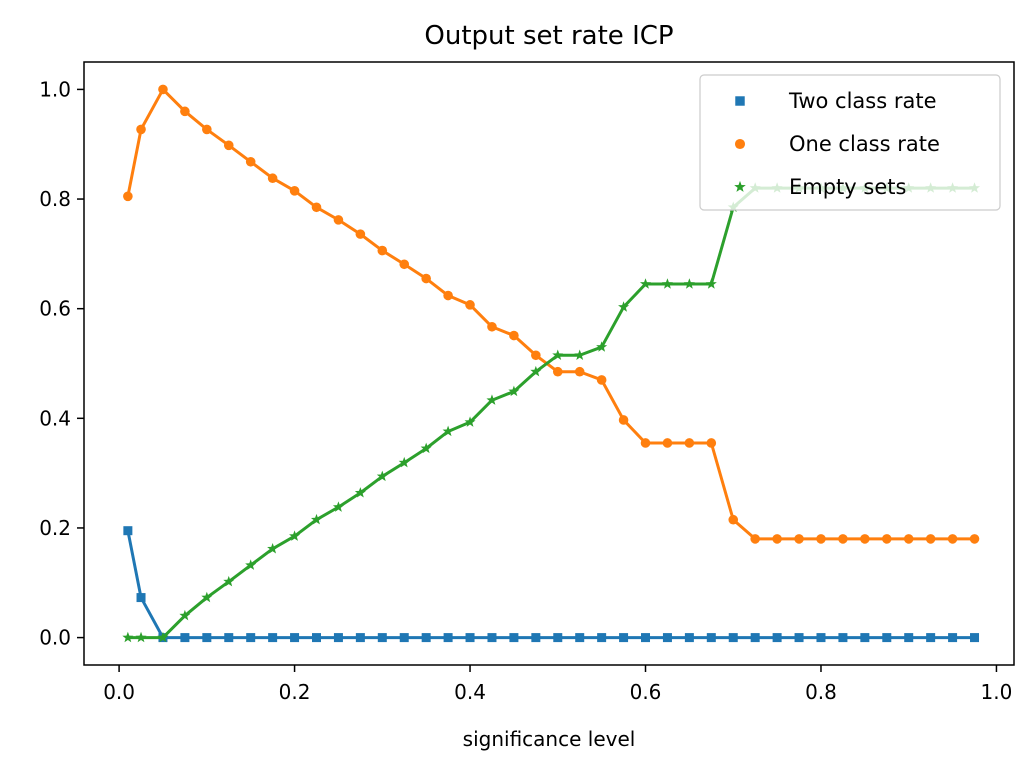  What do you see at coordinates (862, 101) in the screenshot?
I see `legend-label: Two class rate` at bounding box center [862, 101].